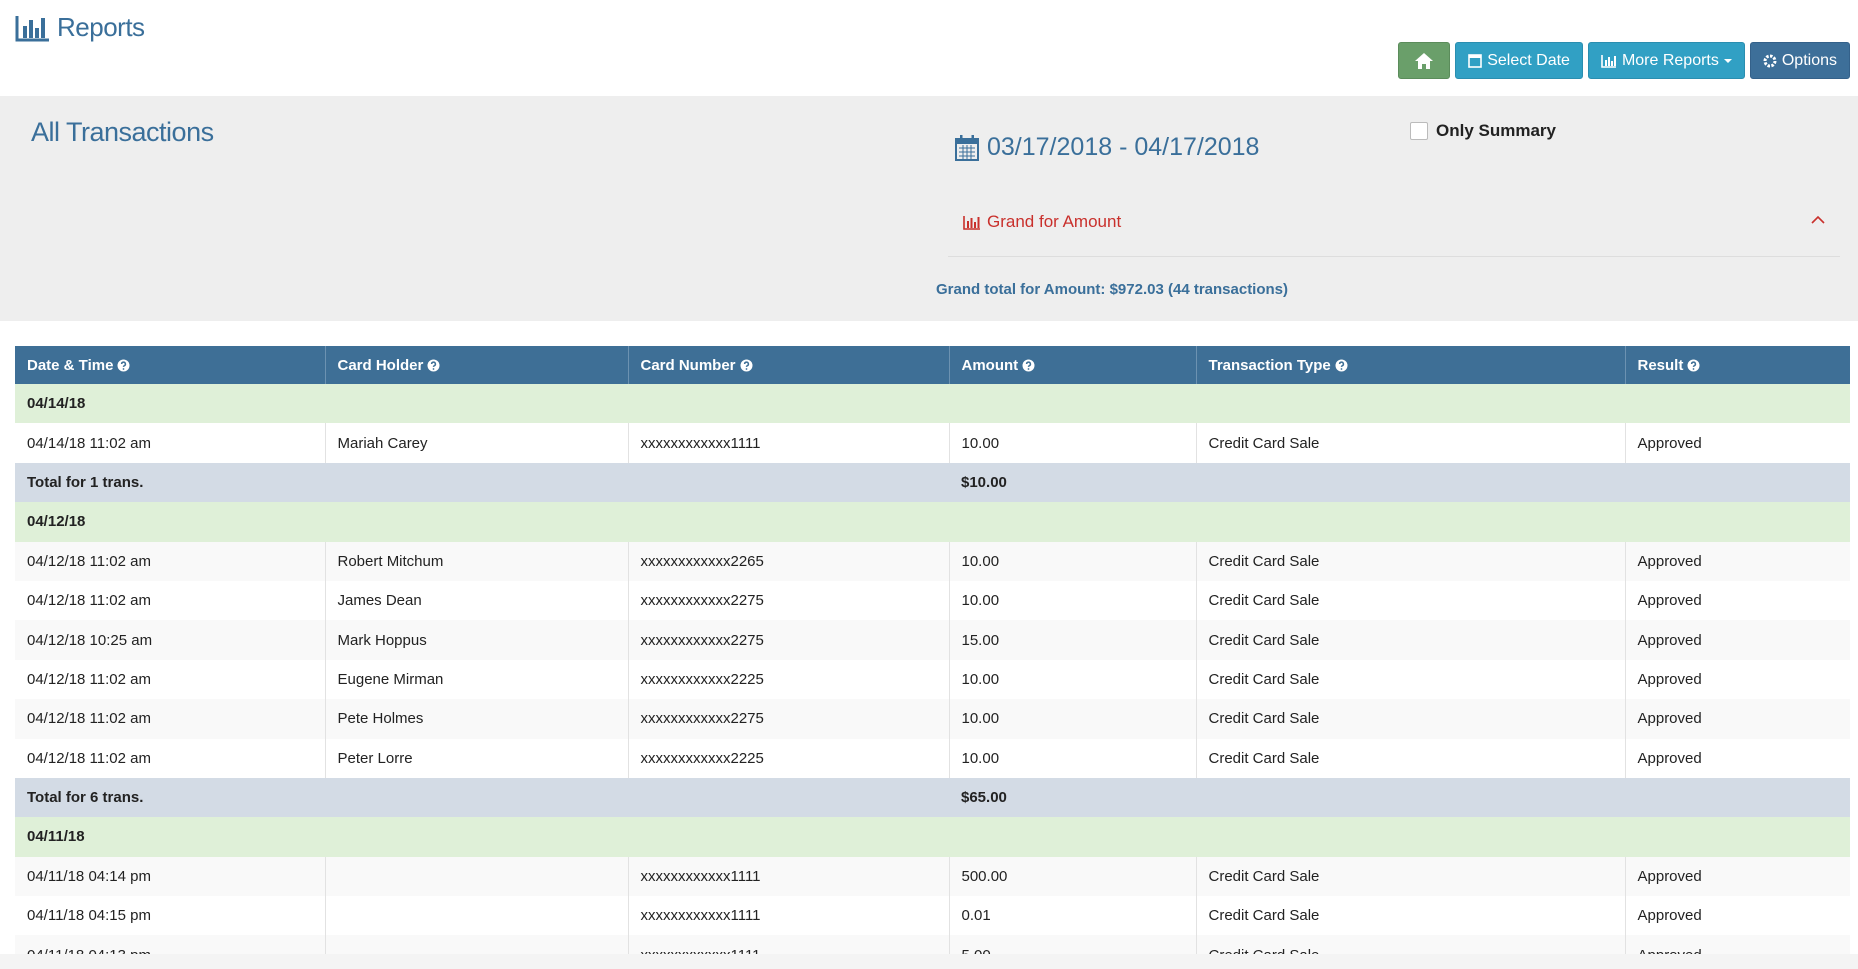  What do you see at coordinates (1123, 147) in the screenshot?
I see `date-range-text: 03/17/2018 - 04/17/2018` at bounding box center [1123, 147].